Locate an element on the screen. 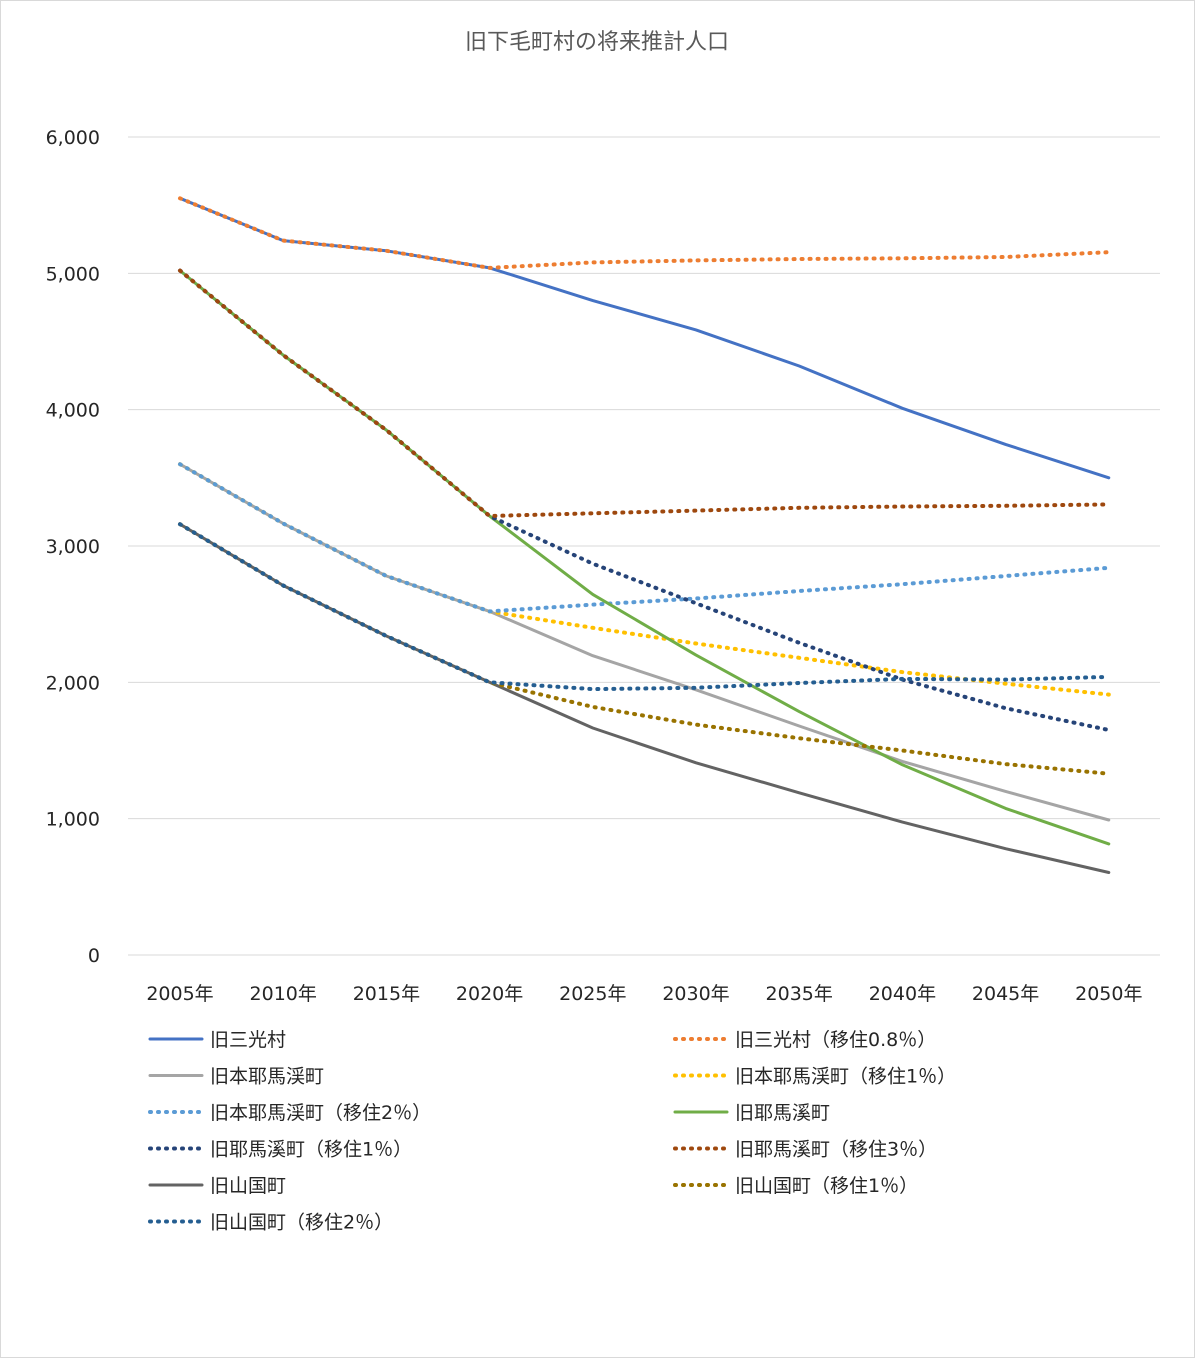  x-tick-label: 2045年 is located at coordinates (1005, 994).